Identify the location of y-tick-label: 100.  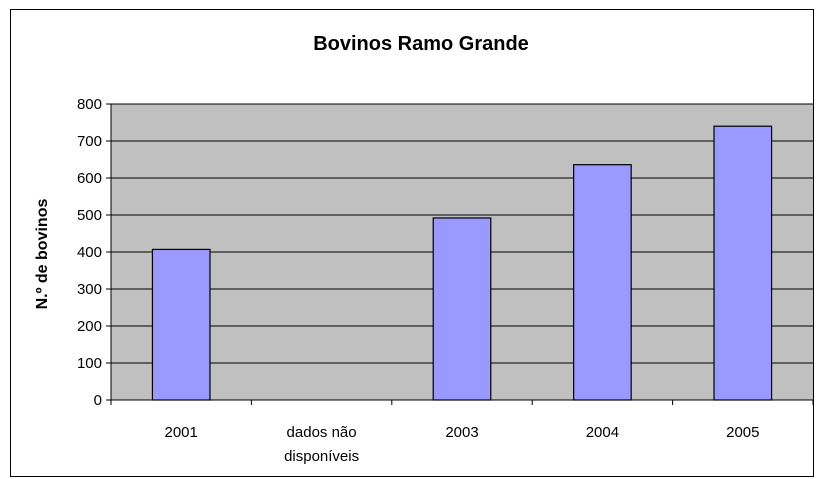
(89, 363).